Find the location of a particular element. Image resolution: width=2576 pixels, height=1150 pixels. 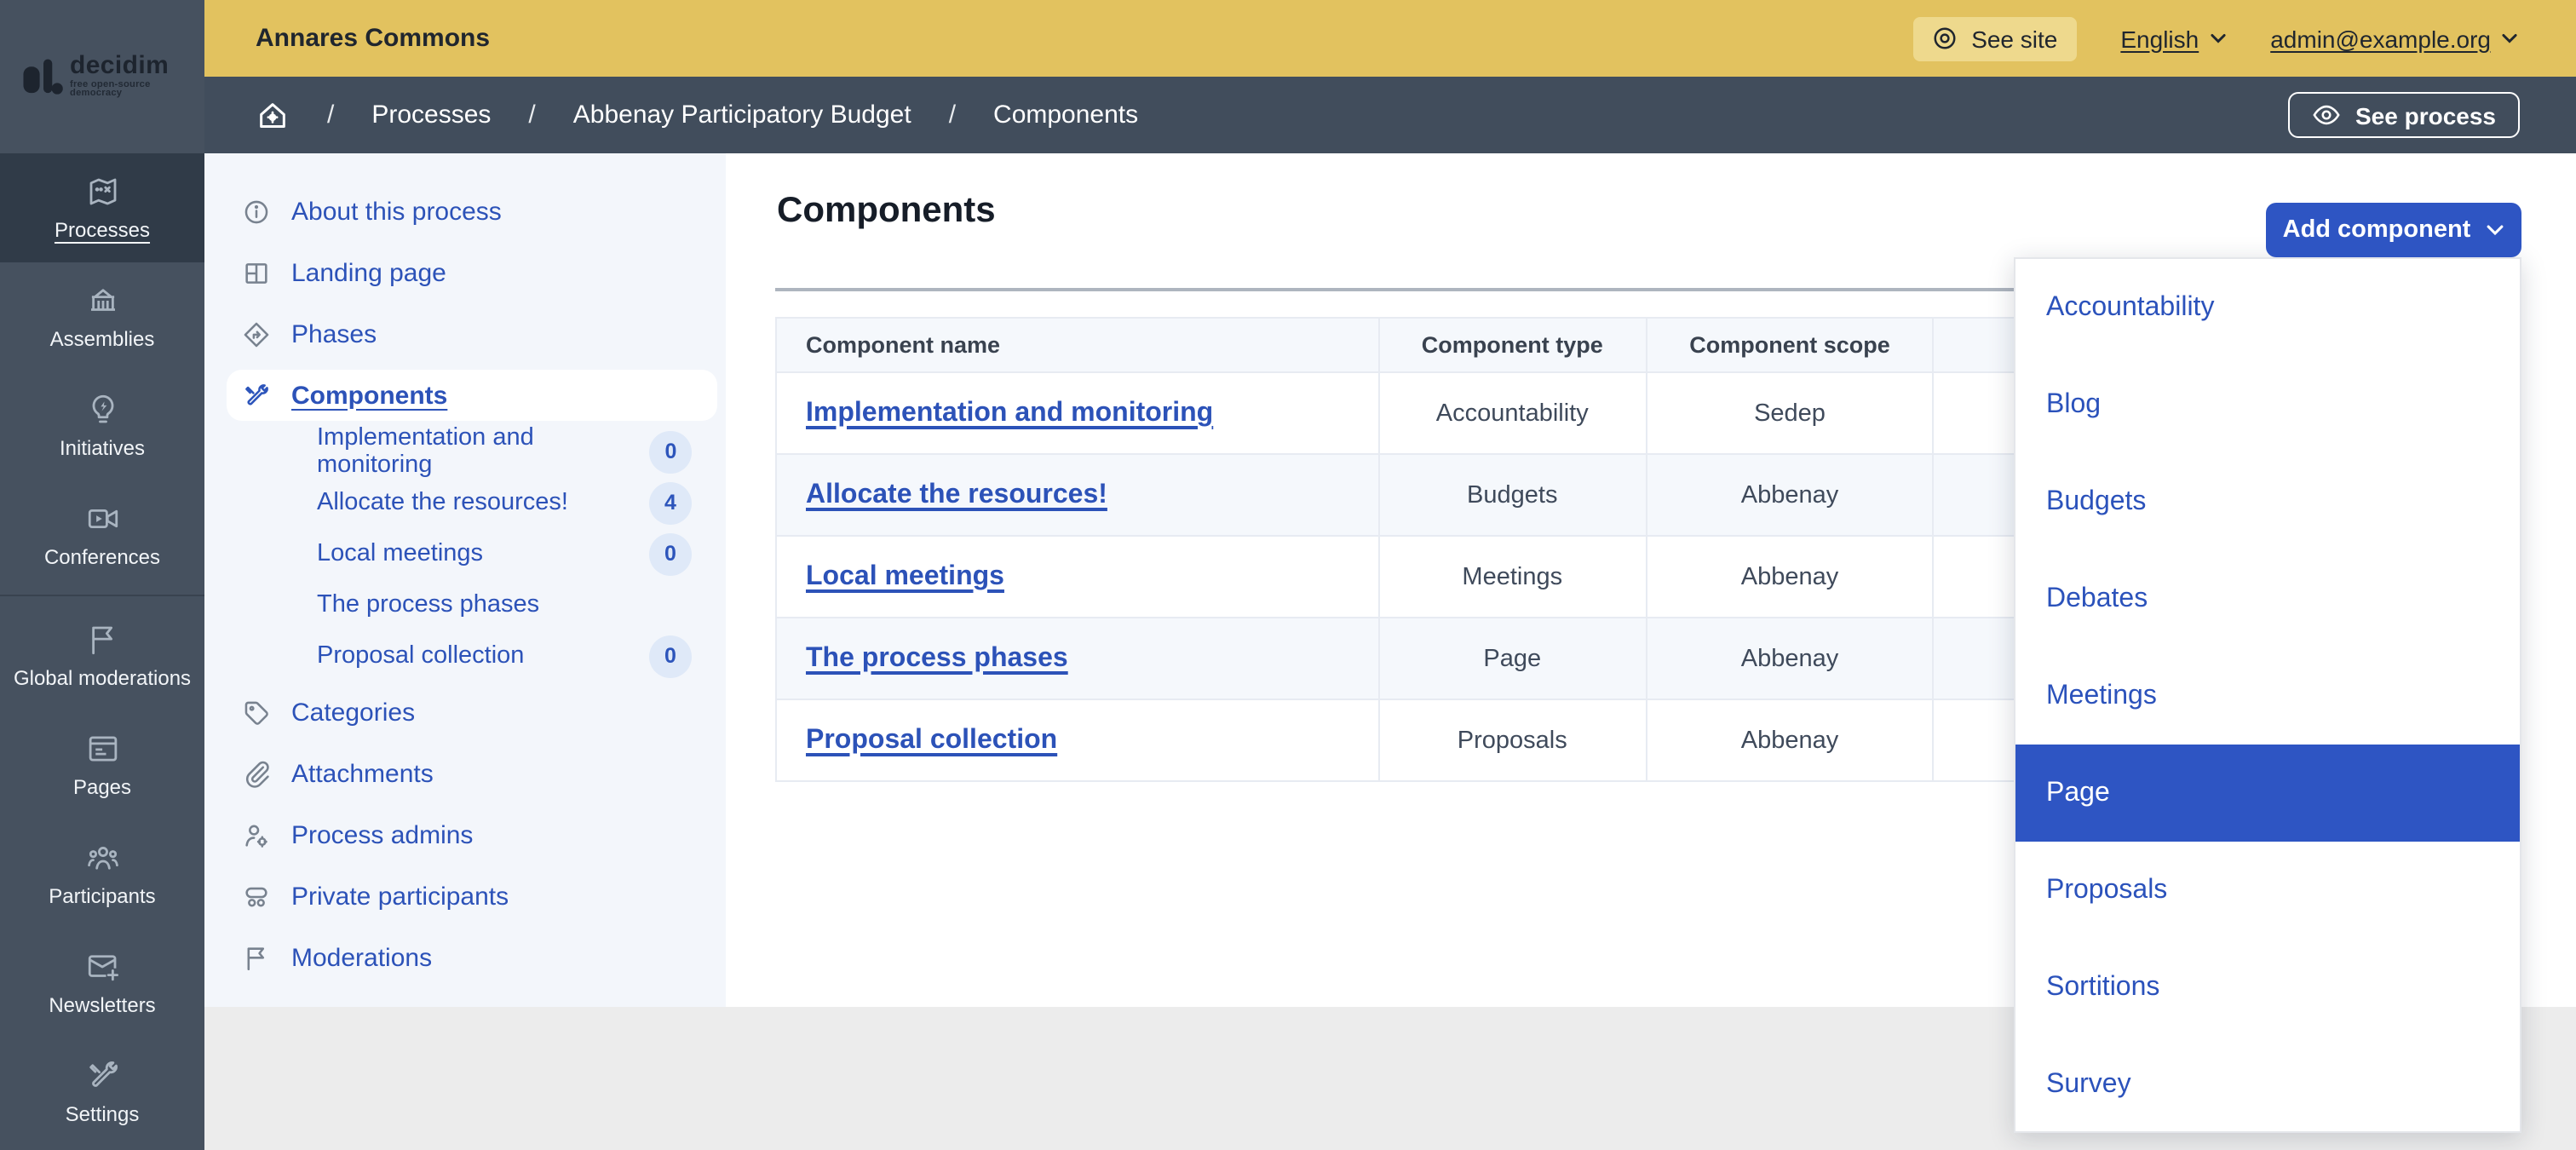

breadcrumb-components: Components is located at coordinates (1066, 115).